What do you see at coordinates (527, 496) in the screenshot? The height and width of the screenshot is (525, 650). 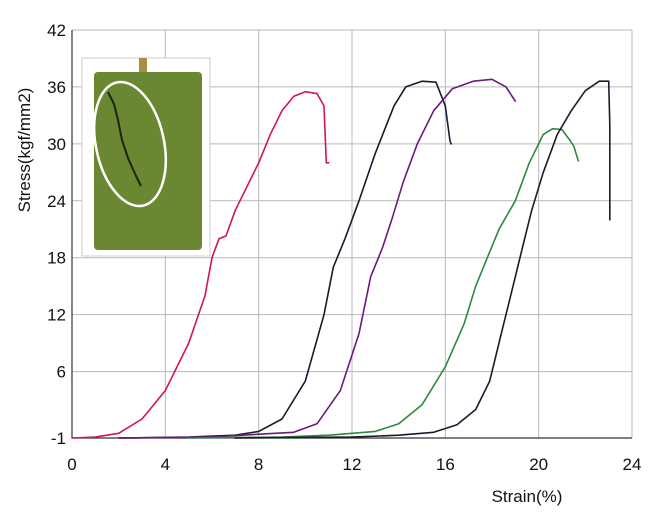 I see `x-axis-label: Strain(%)` at bounding box center [527, 496].